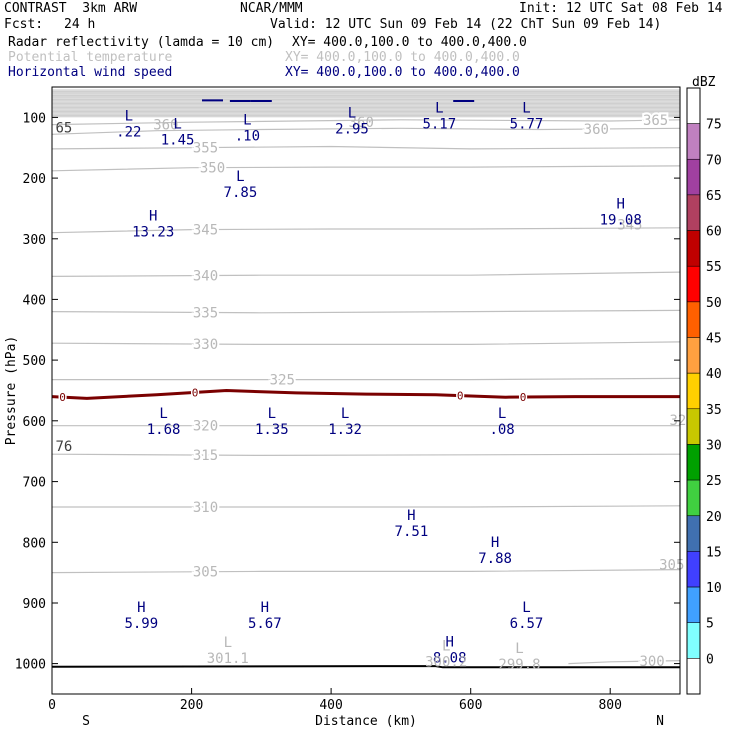 The height and width of the screenshot is (740, 740). Describe the element at coordinates (596, 130) in the screenshot. I see `theta-contour-label: 360` at that location.